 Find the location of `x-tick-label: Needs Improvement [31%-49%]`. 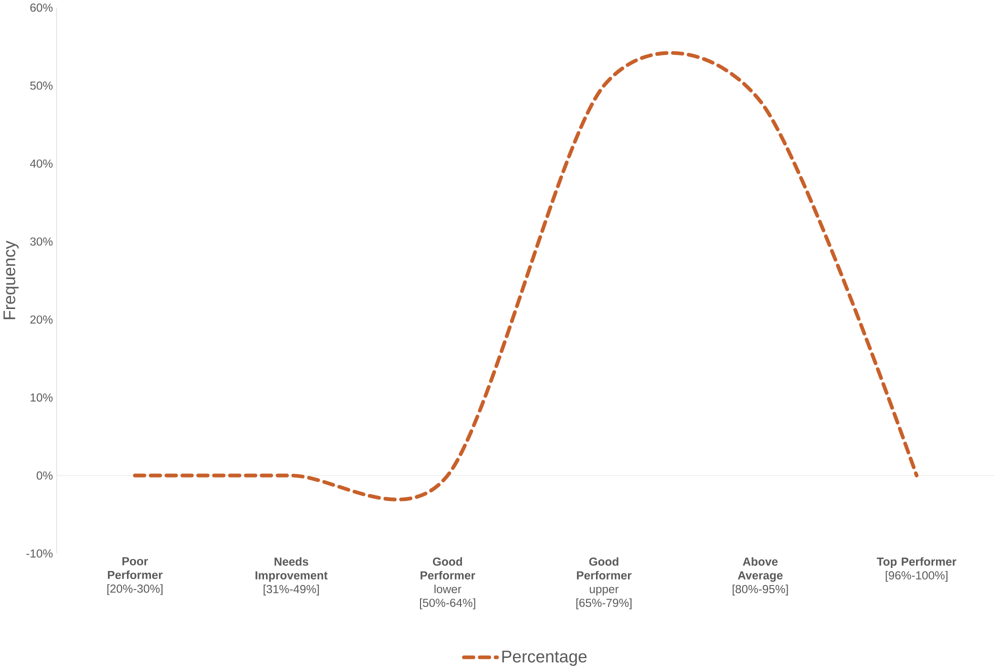

x-tick-label: Needs Improvement [31%-49%] is located at coordinates (292, 576).